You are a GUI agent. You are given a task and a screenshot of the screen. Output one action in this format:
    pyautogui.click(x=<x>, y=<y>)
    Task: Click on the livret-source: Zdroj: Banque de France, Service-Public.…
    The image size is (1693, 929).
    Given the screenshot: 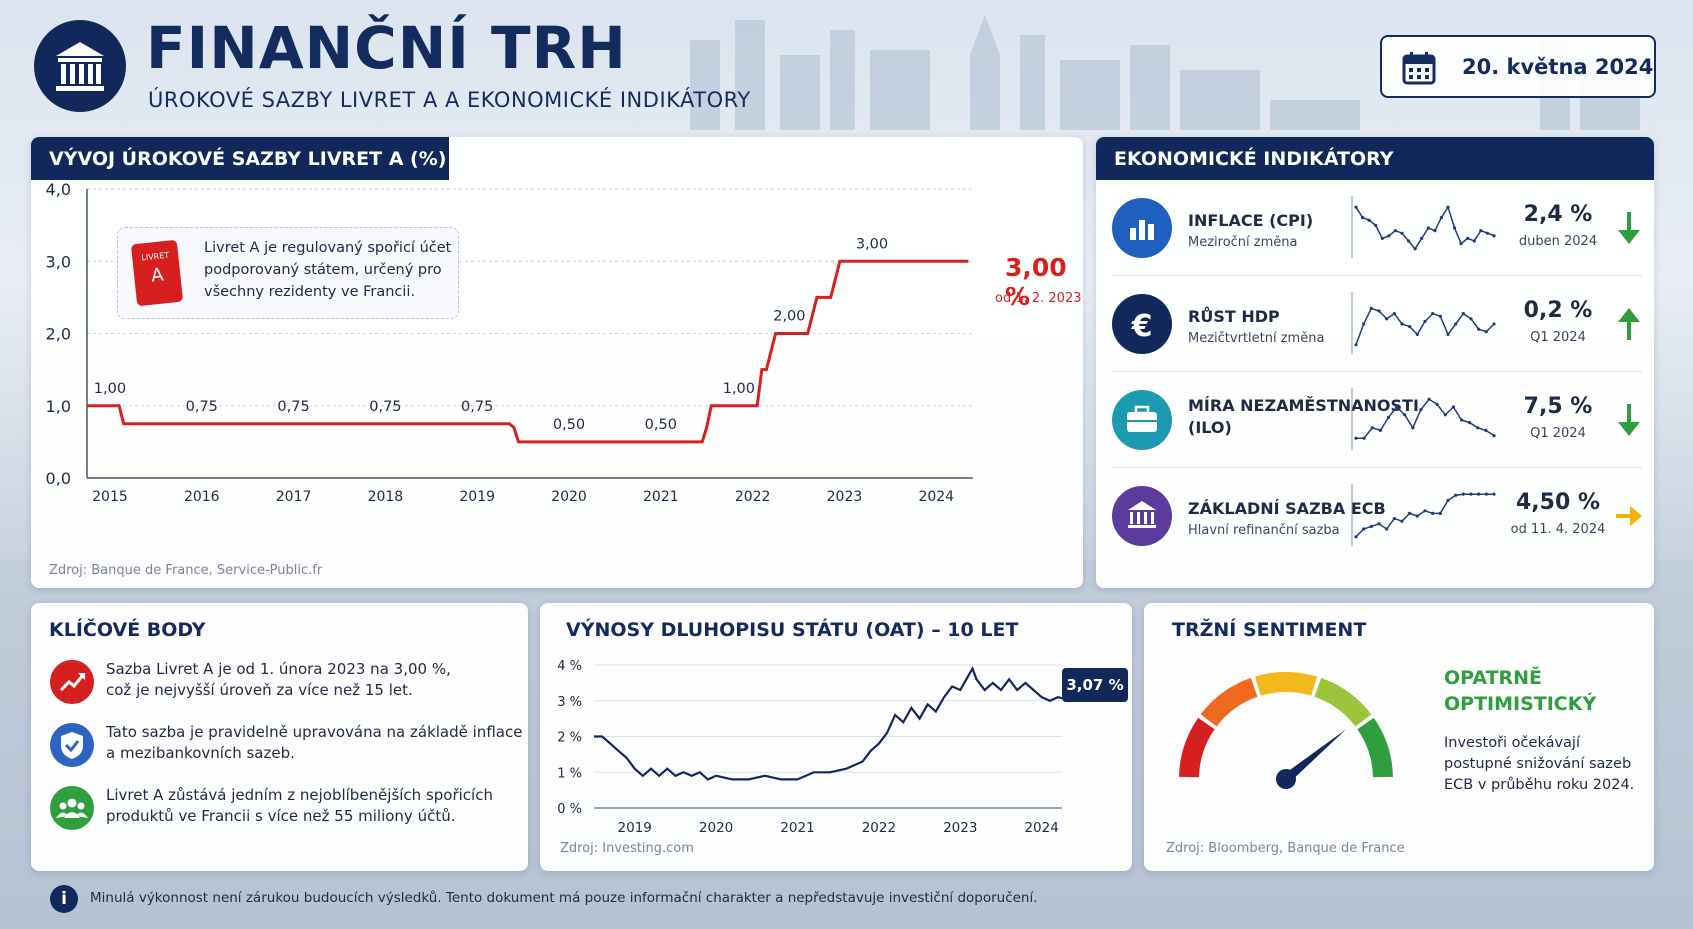 What is the action you would take?
    pyautogui.click(x=186, y=570)
    